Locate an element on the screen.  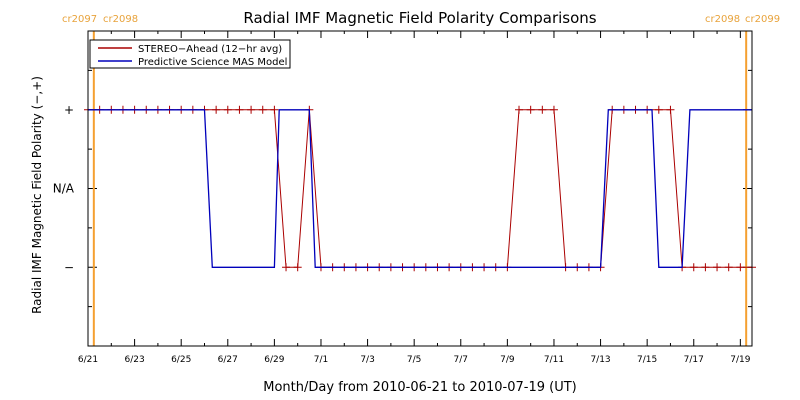
x-tick-label: 7/3 is located at coordinates (367, 360).